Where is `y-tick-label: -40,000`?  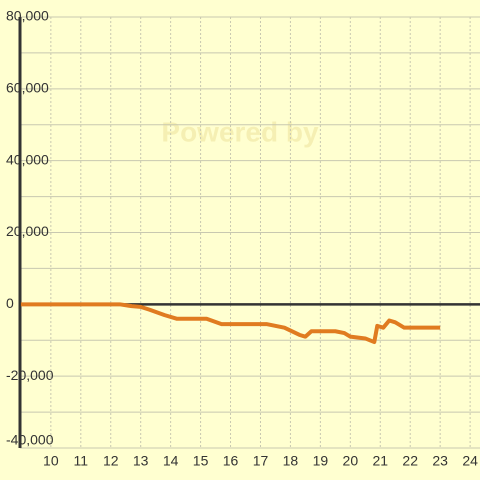
y-tick-label: -40,000 is located at coordinates (30, 440).